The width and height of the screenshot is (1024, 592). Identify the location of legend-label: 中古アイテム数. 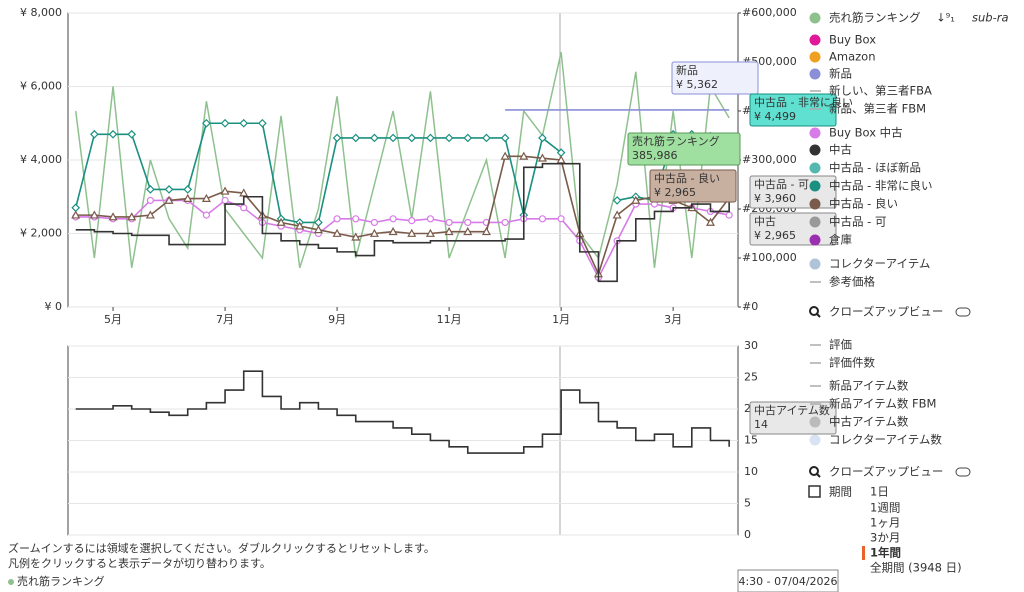
(869, 422).